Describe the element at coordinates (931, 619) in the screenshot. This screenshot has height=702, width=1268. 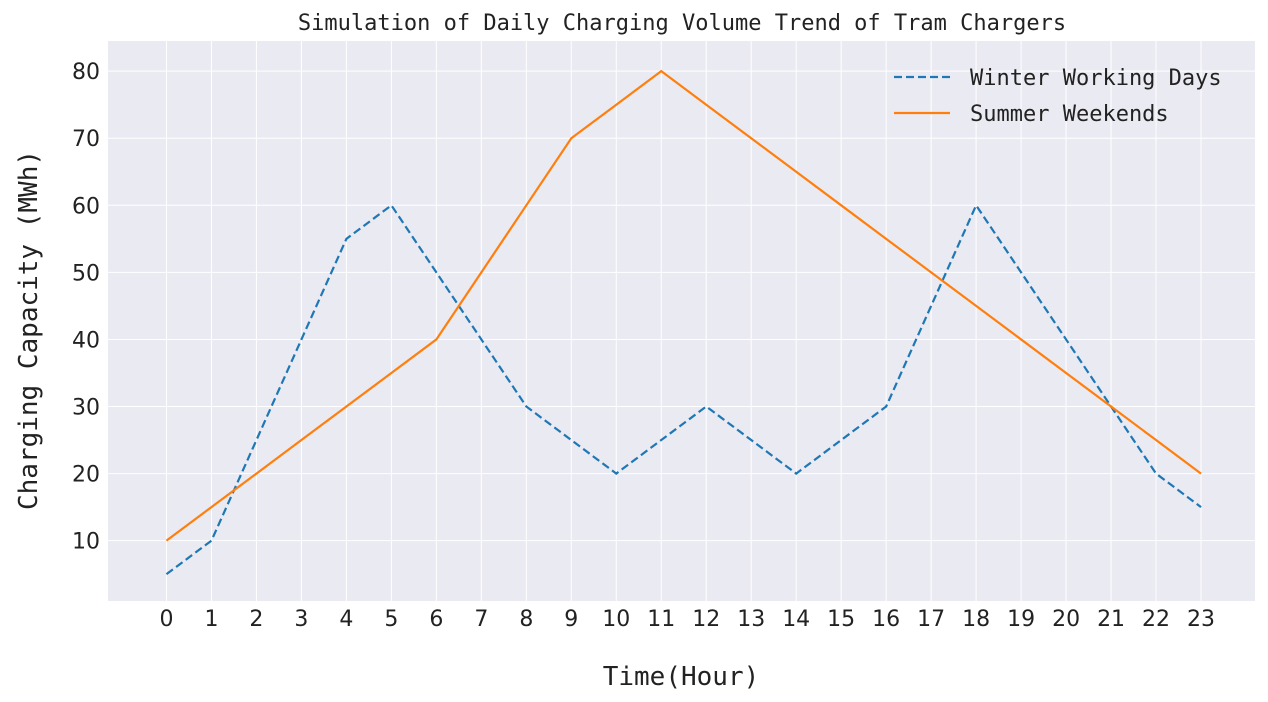
I see `x-tick-label: 17` at that location.